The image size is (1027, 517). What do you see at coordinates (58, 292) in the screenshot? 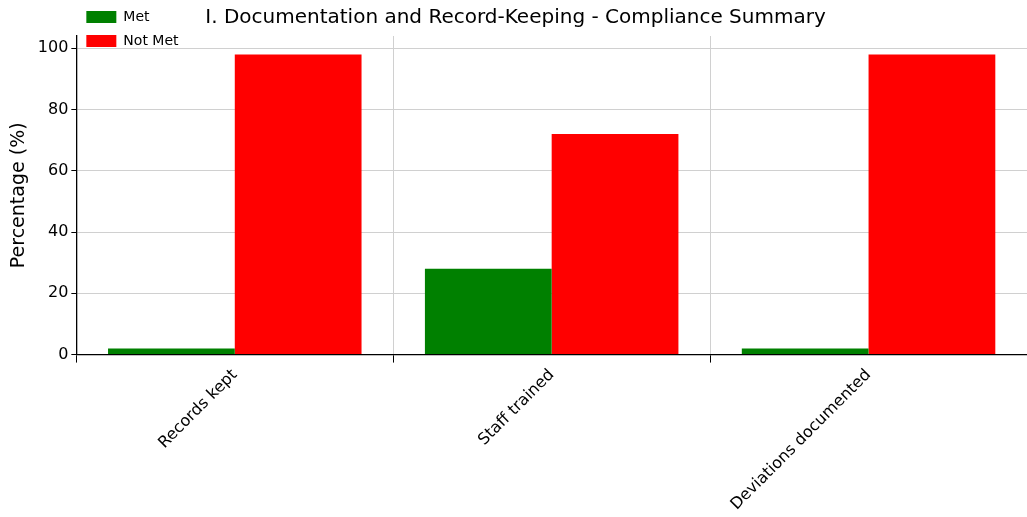
I see `y-tick-label: 20` at bounding box center [58, 292].